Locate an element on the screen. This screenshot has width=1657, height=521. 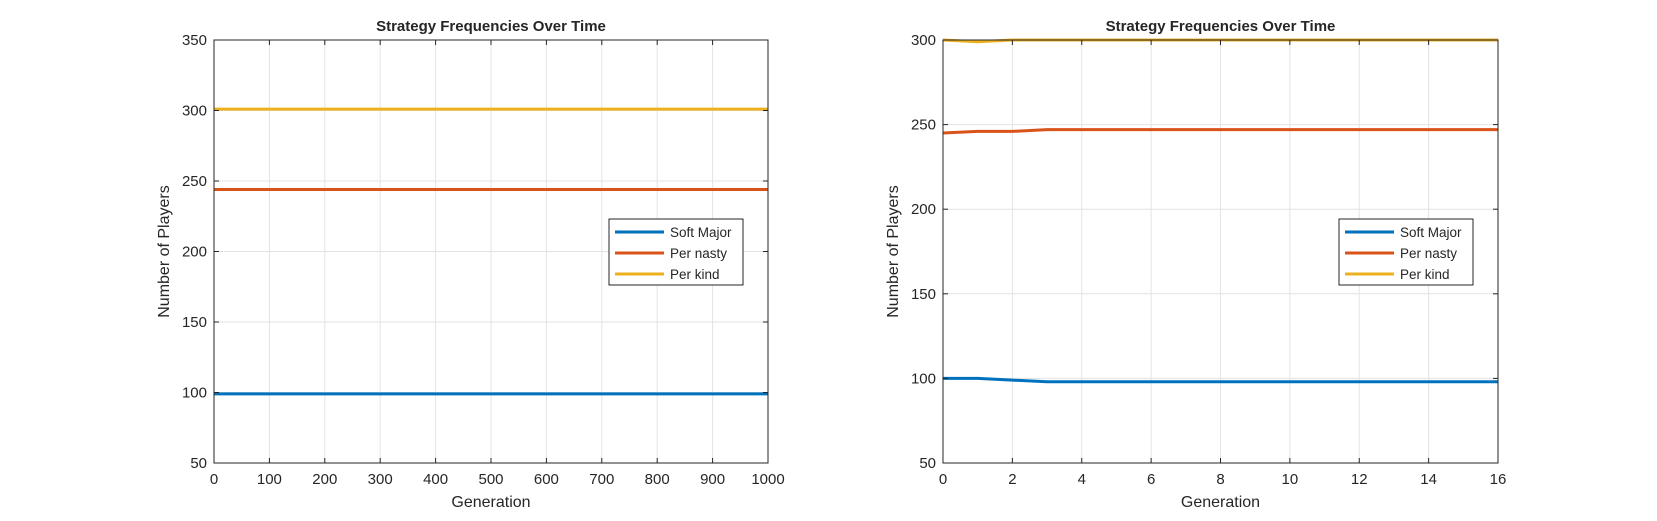
x-tick-label: 10 is located at coordinates (1290, 479).